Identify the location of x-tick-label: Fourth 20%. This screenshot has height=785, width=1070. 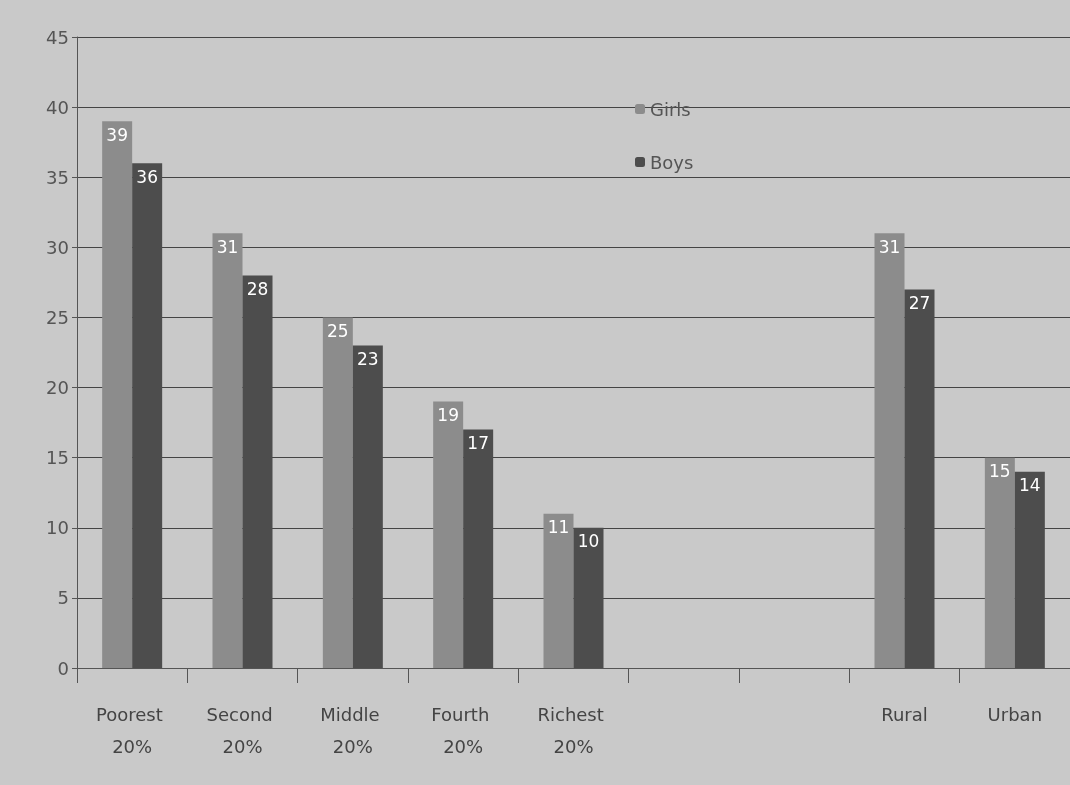
(463, 730).